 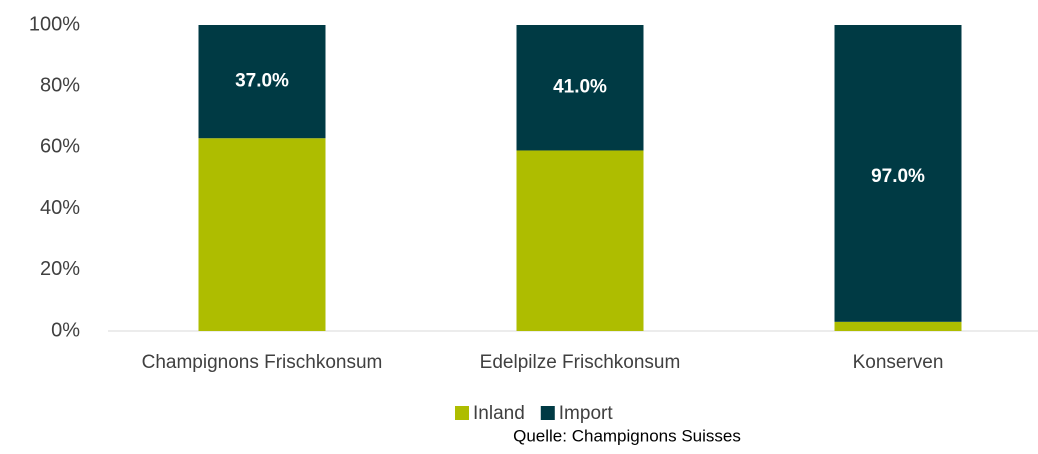 I want to click on x-tick-label: Edelpilze Frischkonsum, so click(x=580, y=362).